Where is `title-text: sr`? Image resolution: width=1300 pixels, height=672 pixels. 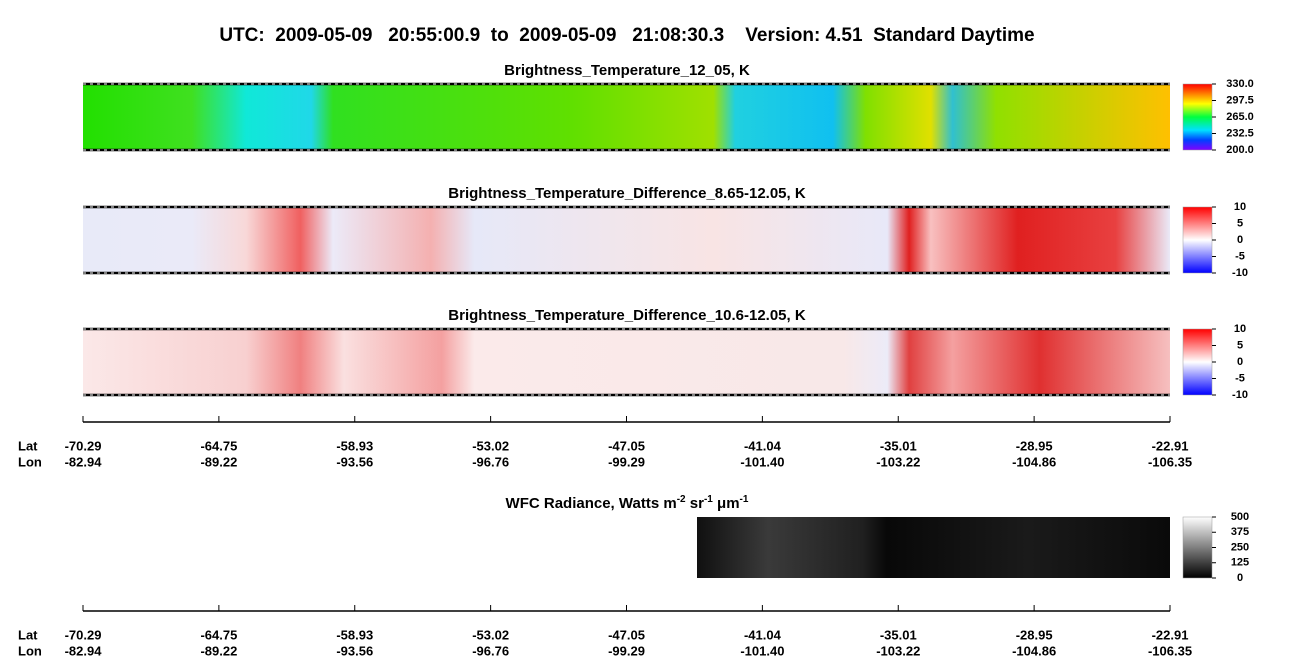
title-text: sr is located at coordinates (695, 503).